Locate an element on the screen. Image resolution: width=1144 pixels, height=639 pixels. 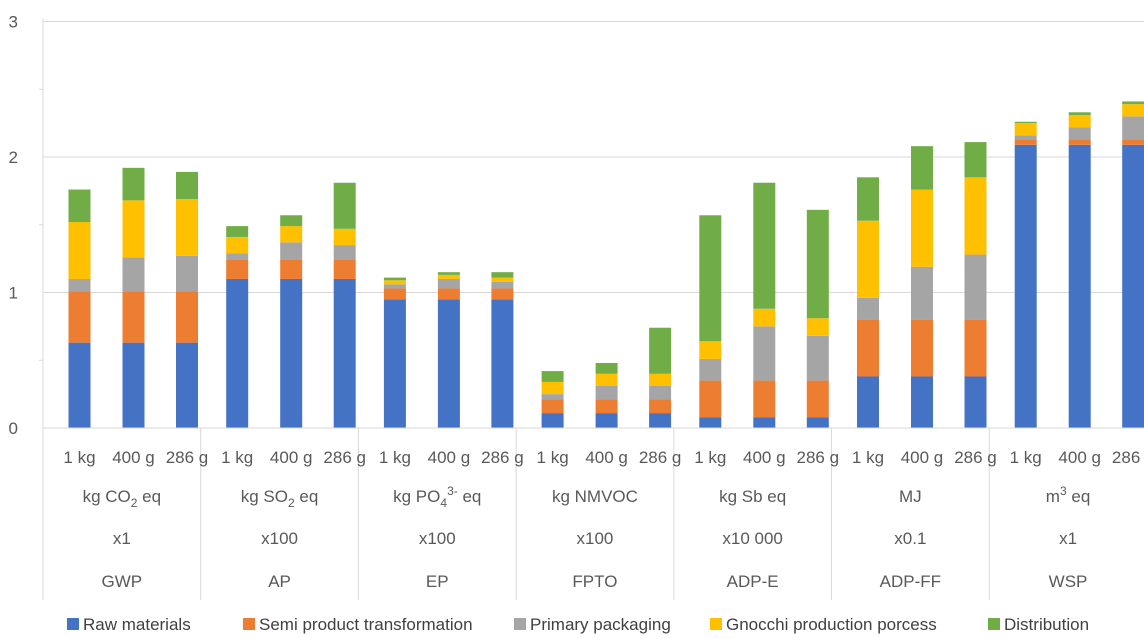
indicator-label: ADP-FF is located at coordinates (910, 581).